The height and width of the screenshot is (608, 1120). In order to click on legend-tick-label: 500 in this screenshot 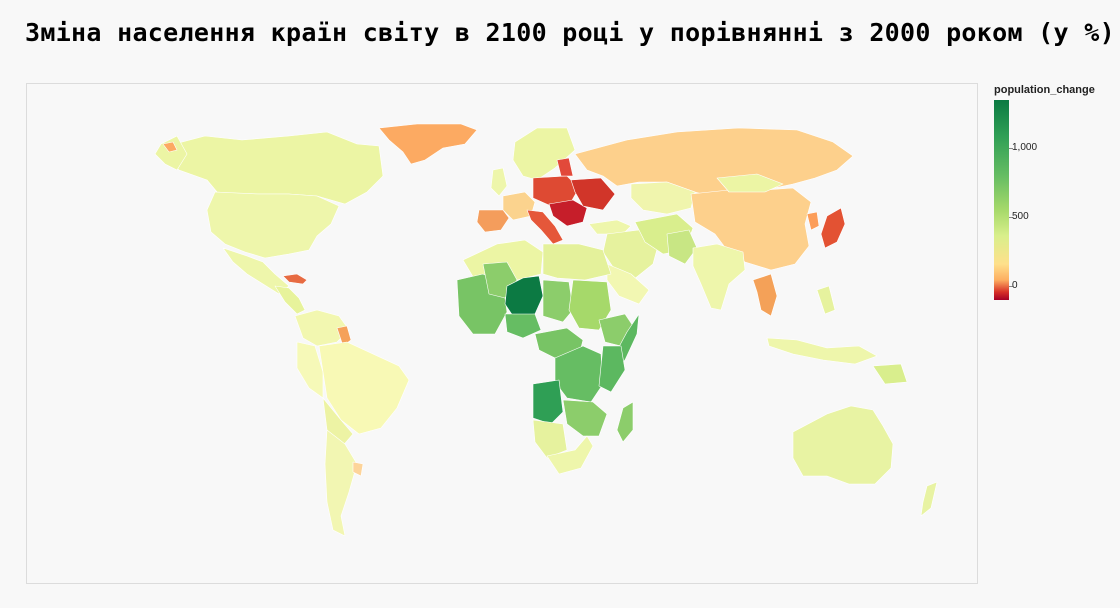, I will do `click(1020, 217)`.